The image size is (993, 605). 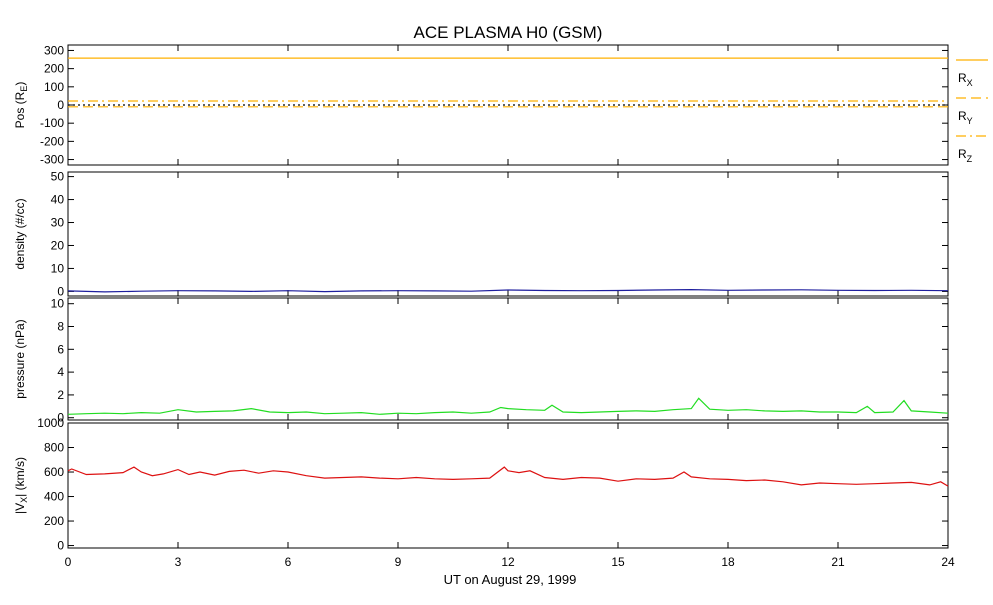 I want to click on y-axis-label: pressure (nPa), so click(x=20, y=358).